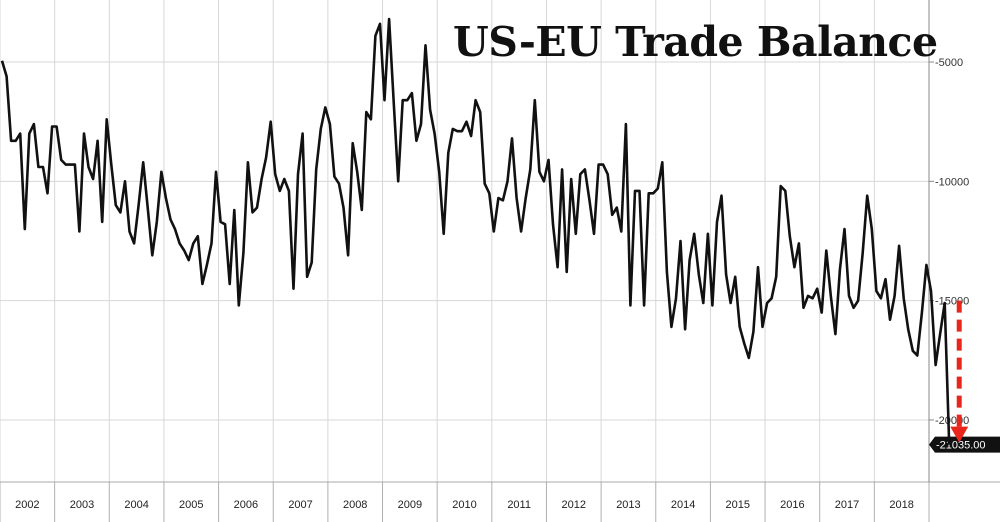 This screenshot has width=1000, height=522. Describe the element at coordinates (355, 505) in the screenshot. I see `x-tick-label: 2008` at that location.